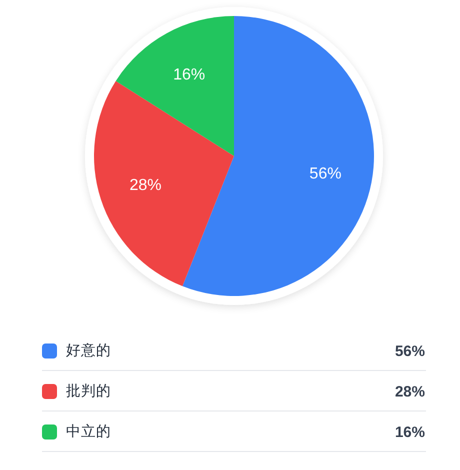 This screenshot has width=460, height=470. Describe the element at coordinates (88, 350) in the screenshot. I see `legend-label: 好意的` at that location.